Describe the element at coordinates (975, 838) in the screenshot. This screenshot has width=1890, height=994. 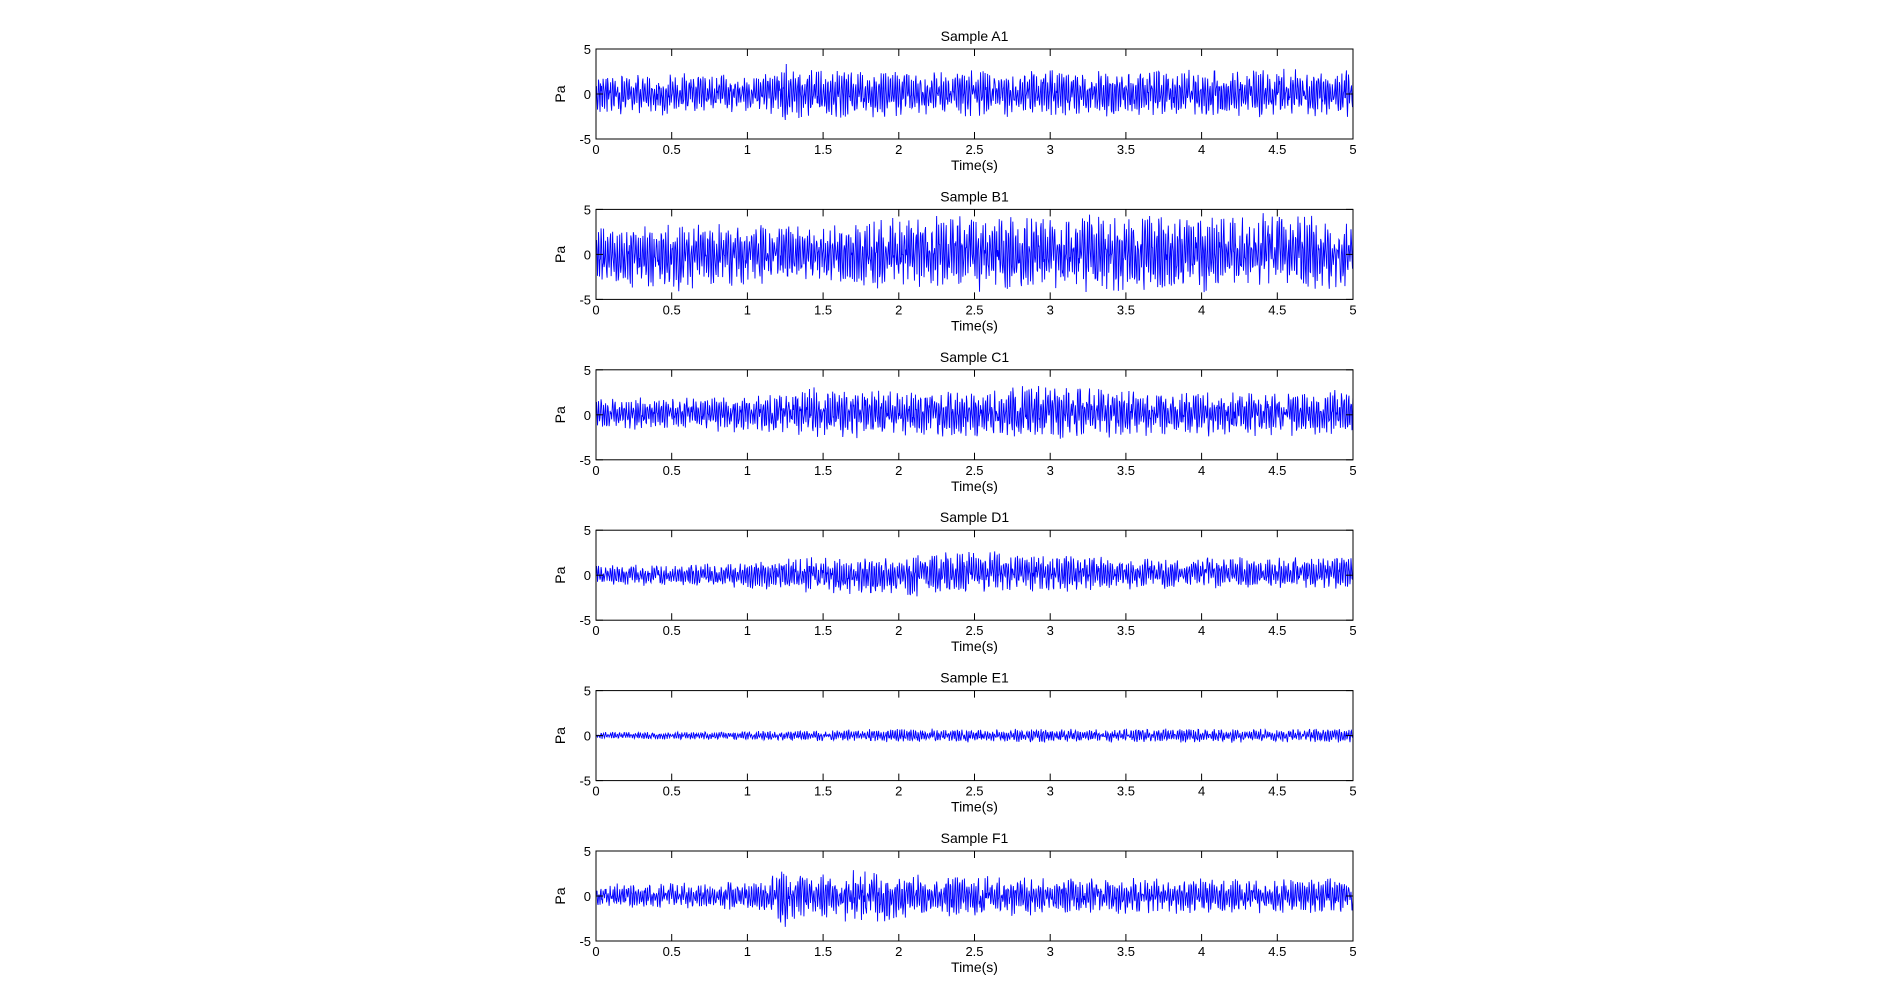
I see `subplot-title: Sample F1` at that location.